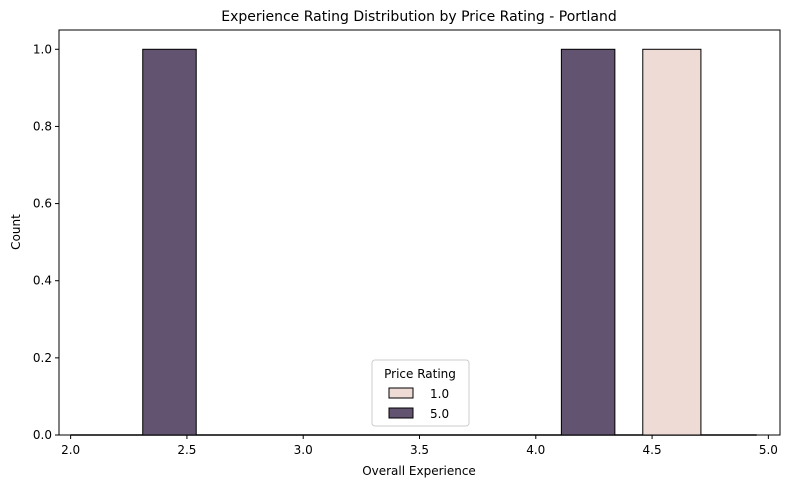  What do you see at coordinates (186, 450) in the screenshot?
I see `x-tick-label: 2.5` at bounding box center [186, 450].